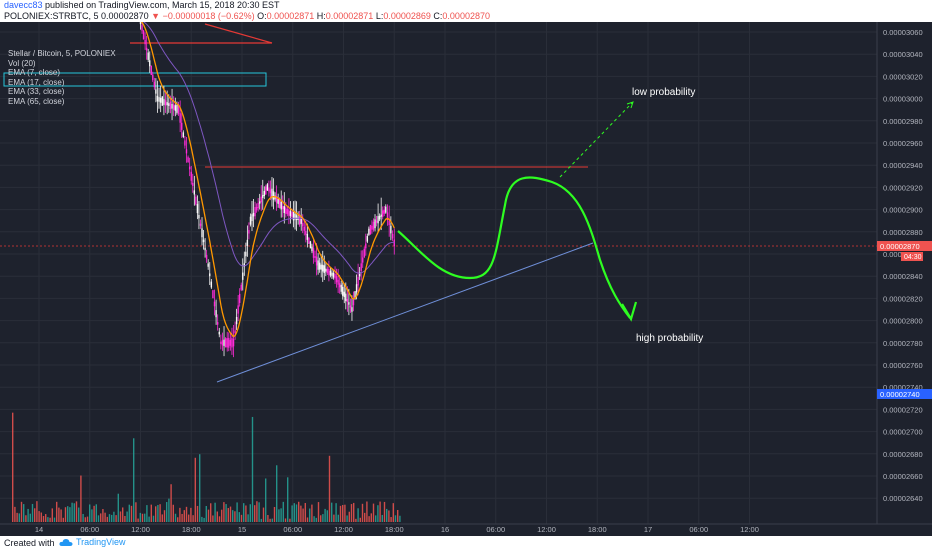 This screenshot has width=932, height=550. I want to click on low-probability-dashed-line, so click(596, 140).